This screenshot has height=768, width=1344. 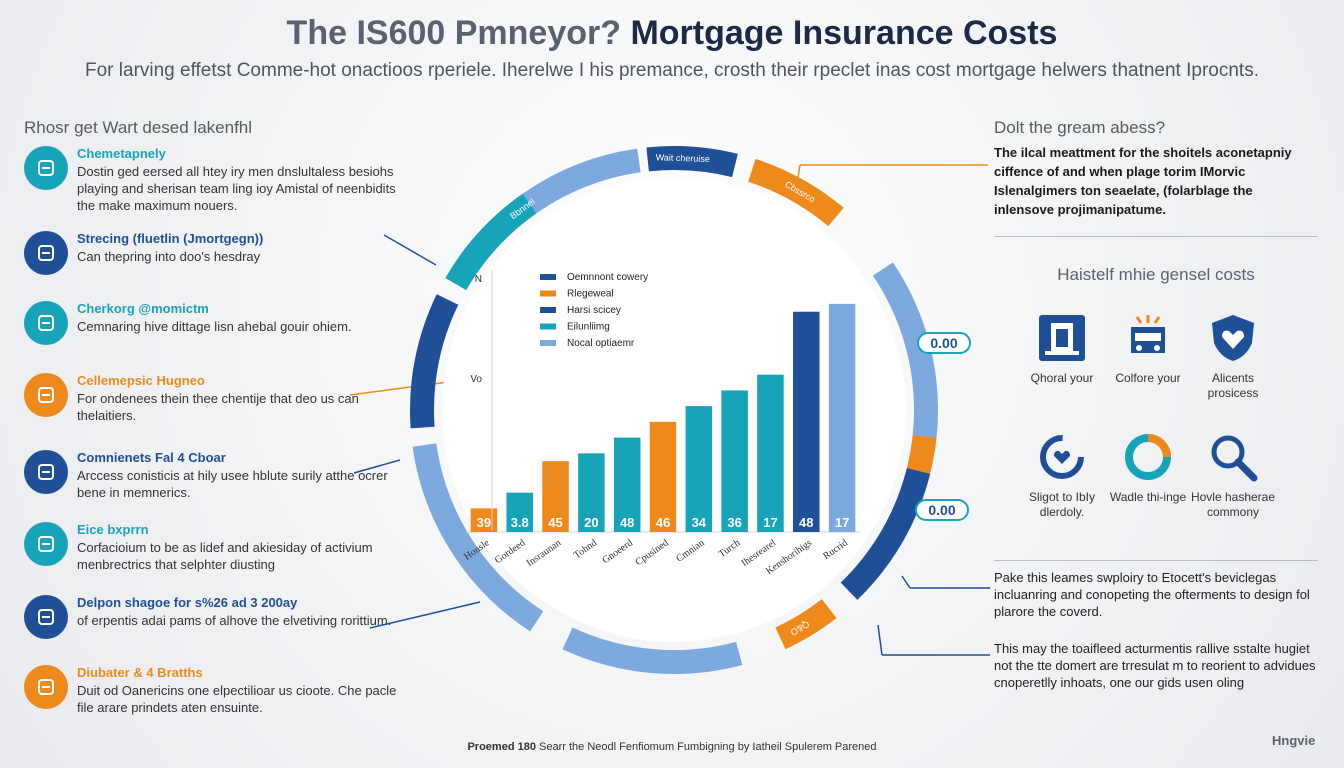 I want to click on title-prefix: The IS600 Pmneyor?, so click(x=454, y=33).